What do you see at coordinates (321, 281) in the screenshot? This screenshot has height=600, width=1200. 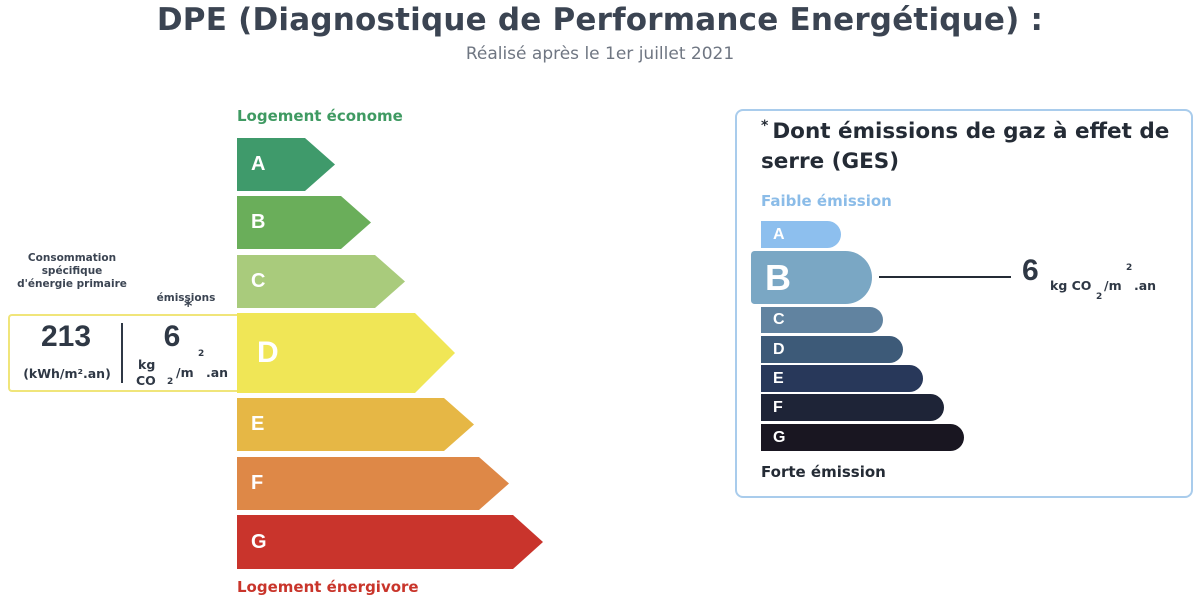 I see `dpe-class-c: C` at bounding box center [321, 281].